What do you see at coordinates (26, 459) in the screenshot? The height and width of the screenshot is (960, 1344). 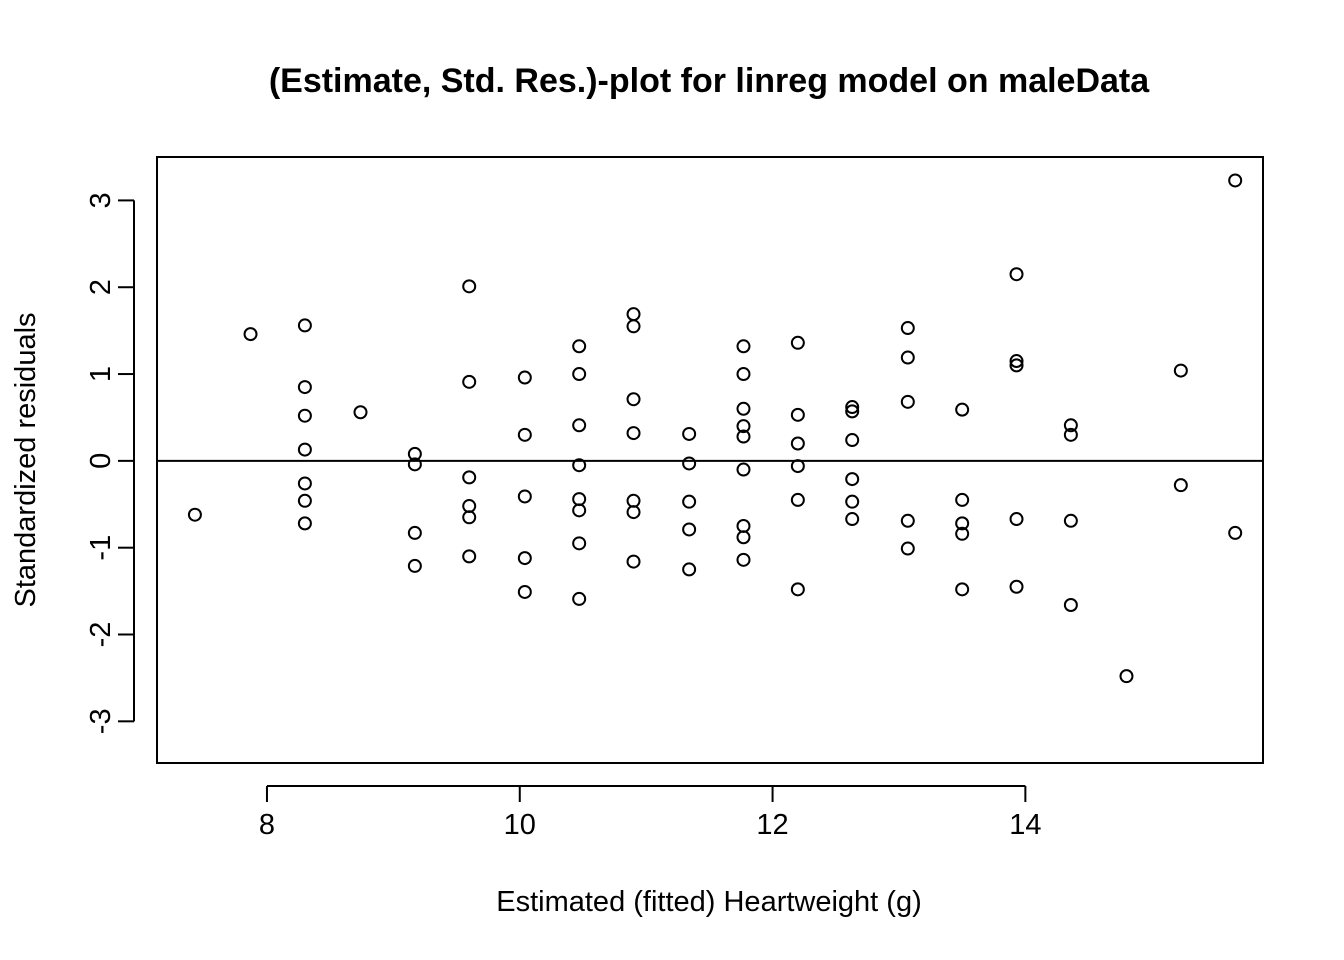 I see `y-axis-label: Standardized residuals` at bounding box center [26, 459].